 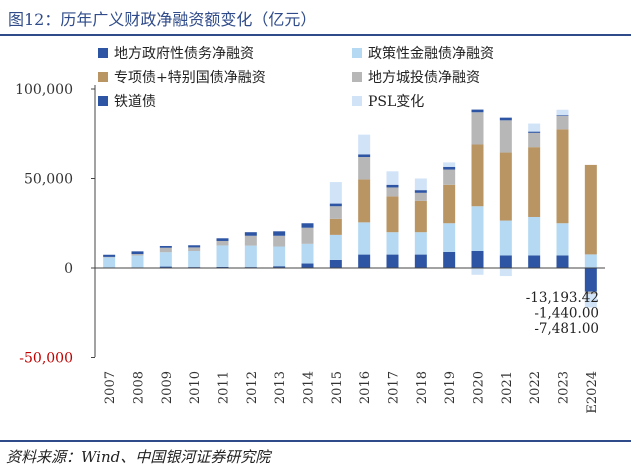 I want to click on x-tick-label-2018: 2018, so click(x=422, y=387).